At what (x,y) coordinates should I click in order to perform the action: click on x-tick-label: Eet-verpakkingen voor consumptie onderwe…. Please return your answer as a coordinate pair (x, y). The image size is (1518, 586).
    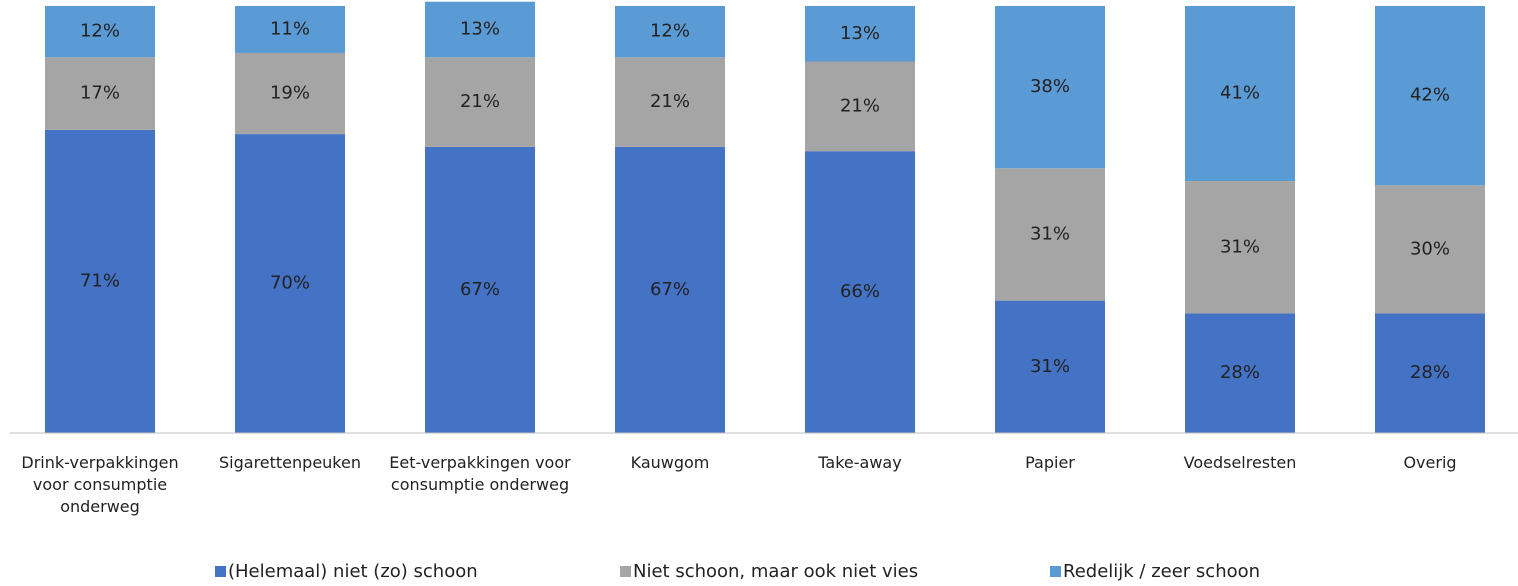
    Looking at the image, I should click on (480, 473).